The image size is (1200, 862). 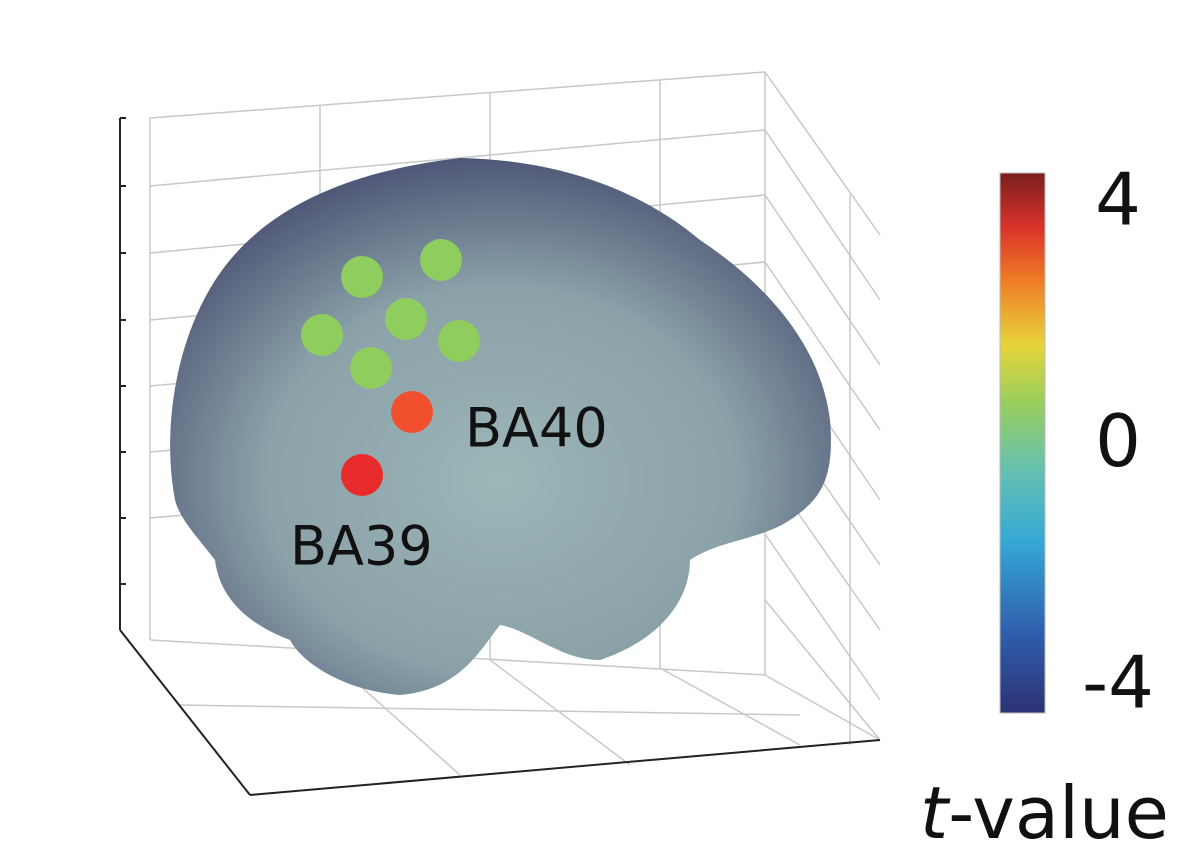 I want to click on channels, so click(x=390, y=367).